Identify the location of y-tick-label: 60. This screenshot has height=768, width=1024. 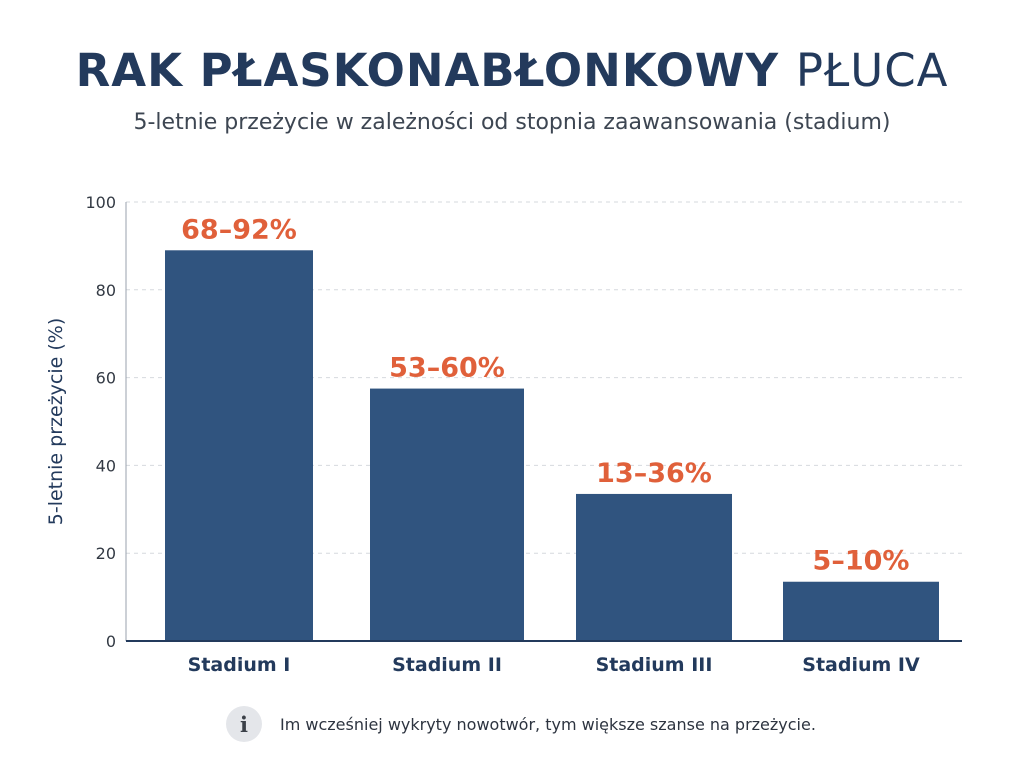
(106, 378).